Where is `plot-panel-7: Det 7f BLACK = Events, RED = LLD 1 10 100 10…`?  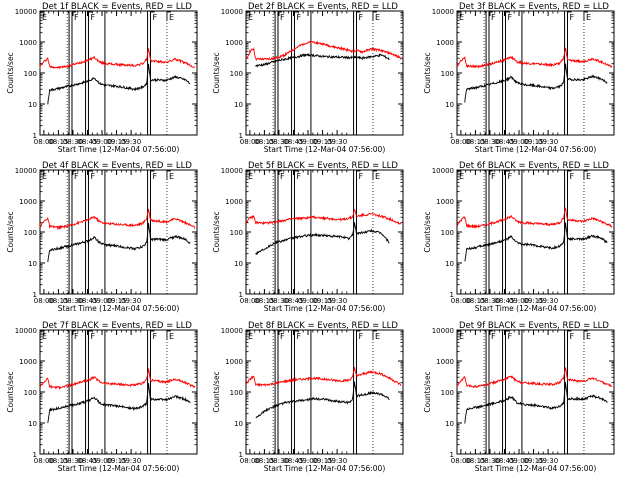 plot-panel-7: Det 7f BLACK = Events, RED = LLD 1 10 100 10… is located at coordinates (102, 397).